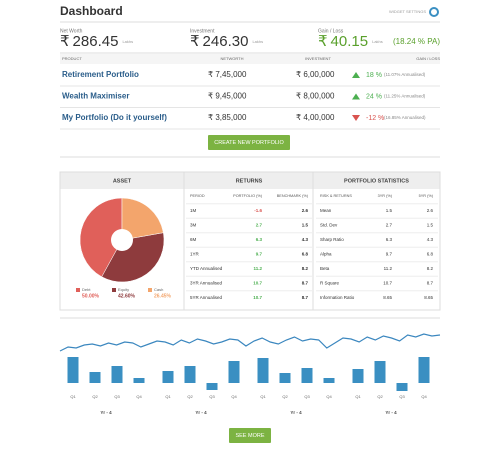 This screenshot has width=500, height=453. What do you see at coordinates (407, 11) in the screenshot?
I see `widget-settings: WIDGET SETTINGS` at bounding box center [407, 11].